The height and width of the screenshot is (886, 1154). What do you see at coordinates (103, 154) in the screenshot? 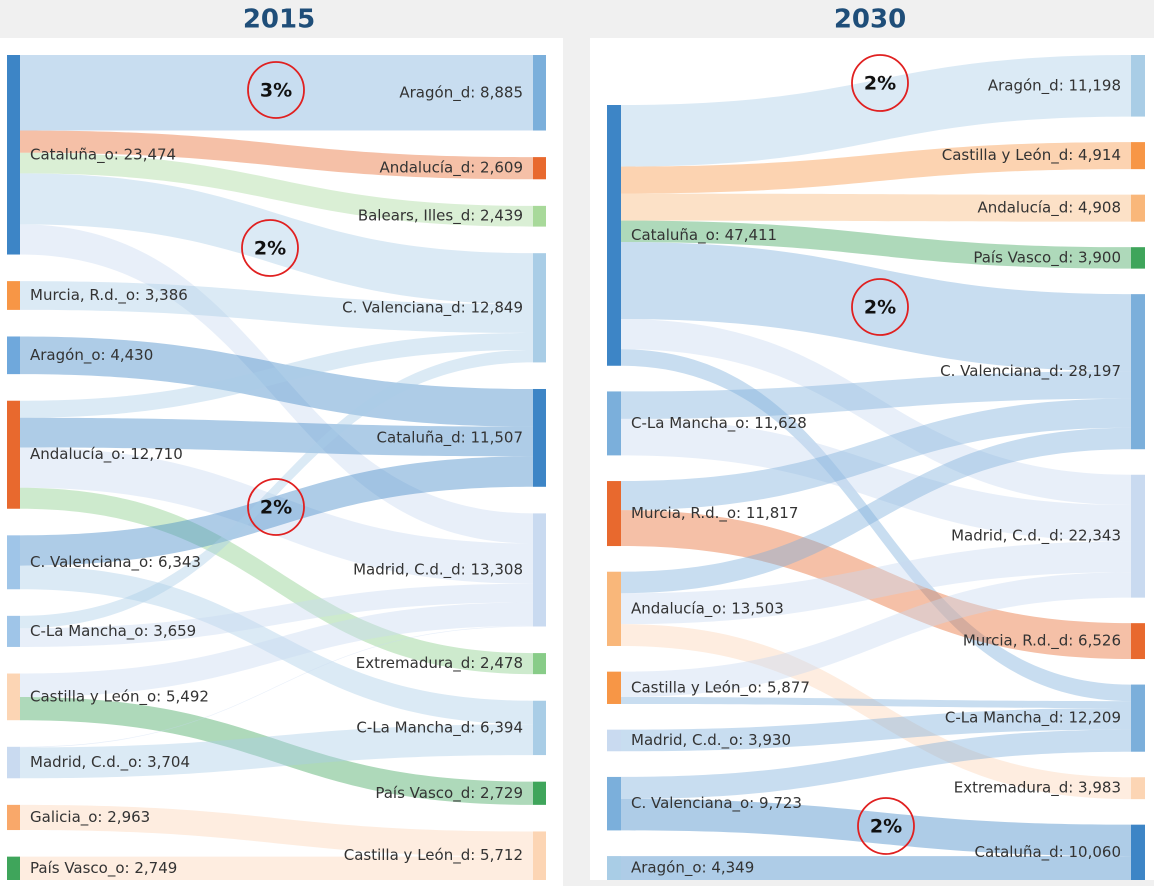
I see `source-label: Cataluña_o: 23,474` at bounding box center [103, 154].